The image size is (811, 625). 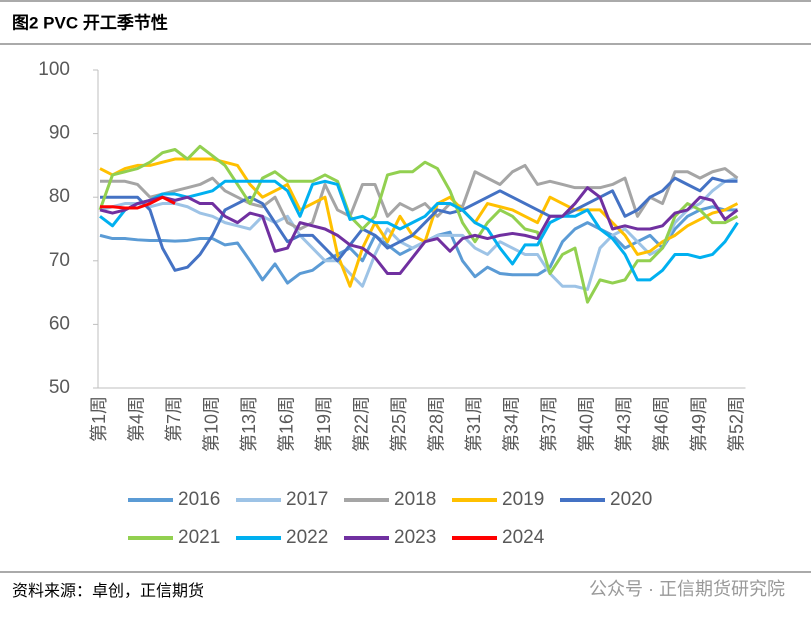 What do you see at coordinates (586, 424) in the screenshot?
I see `x-tick-label: 第40周` at bounding box center [586, 424].